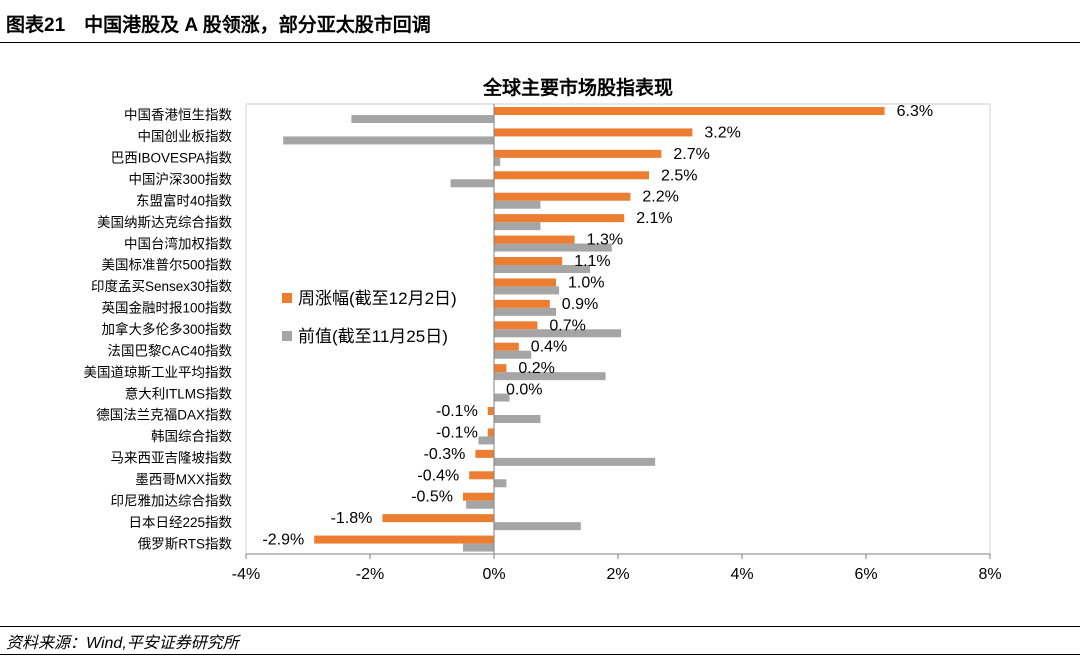 The image size is (1080, 661). Describe the element at coordinates (172, 158) in the screenshot. I see `category-label: 巴西IBOVESPA指数` at that location.